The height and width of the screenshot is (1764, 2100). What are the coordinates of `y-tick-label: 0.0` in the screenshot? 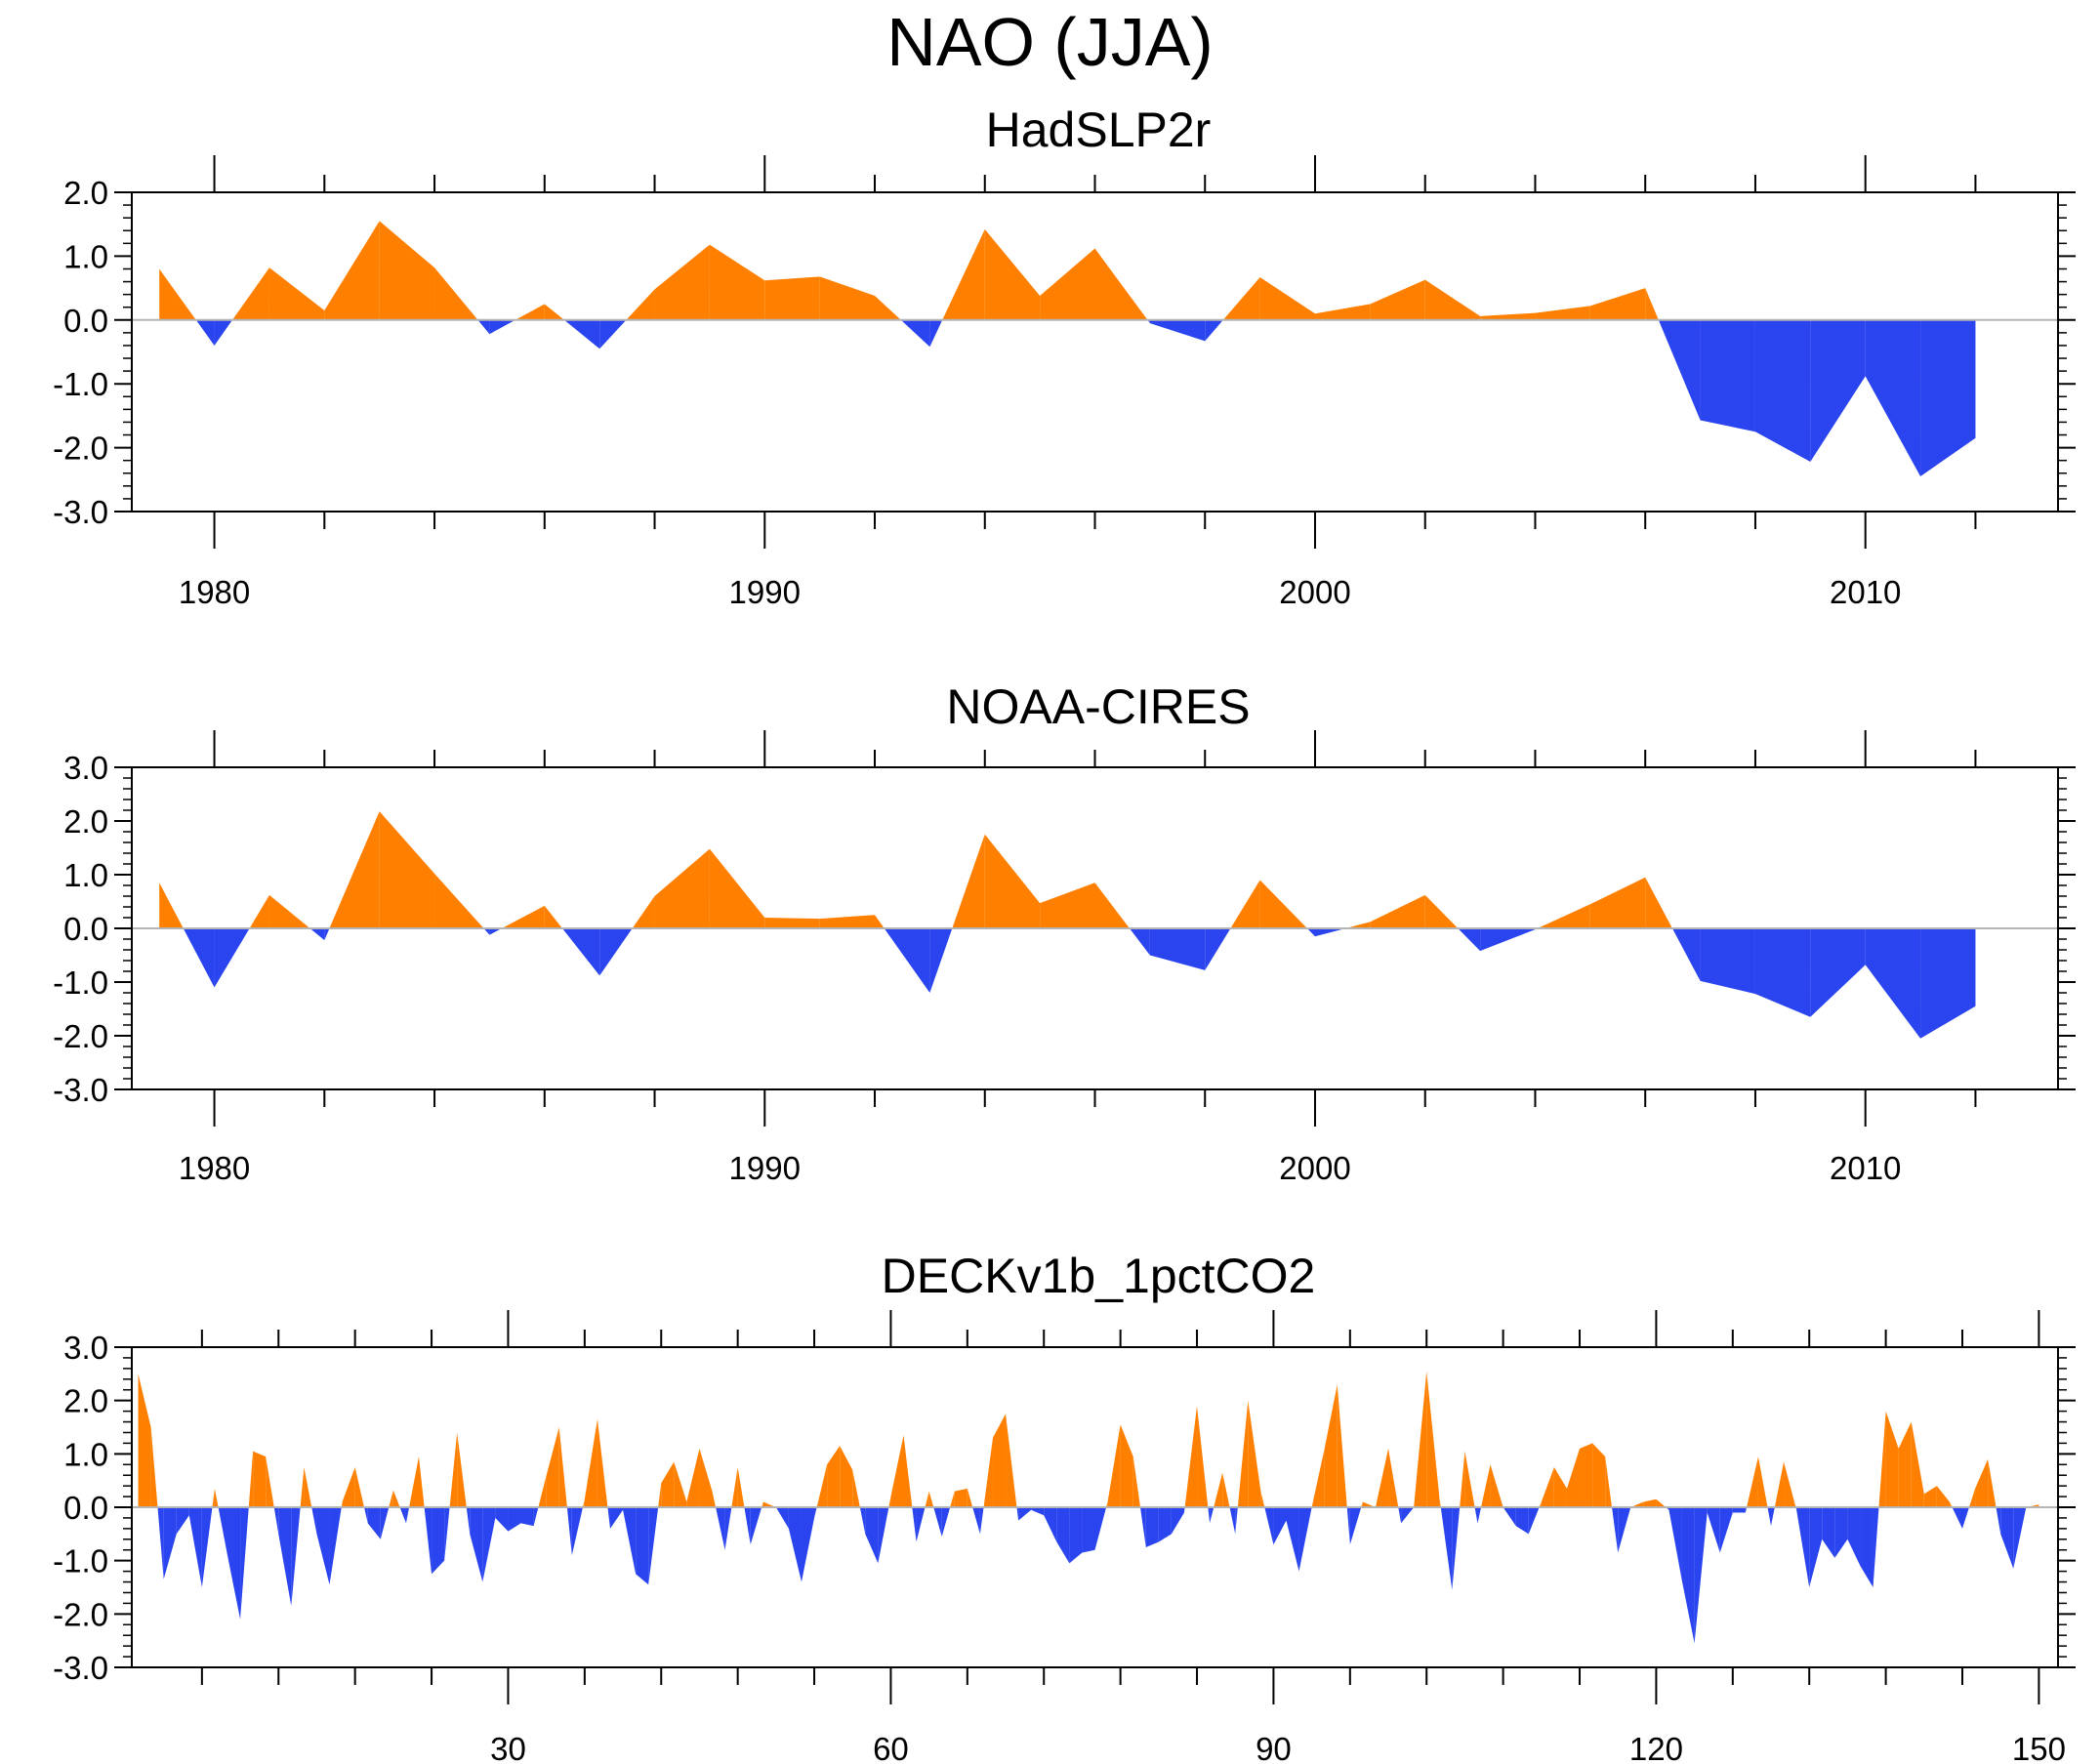 It's located at (85, 321).